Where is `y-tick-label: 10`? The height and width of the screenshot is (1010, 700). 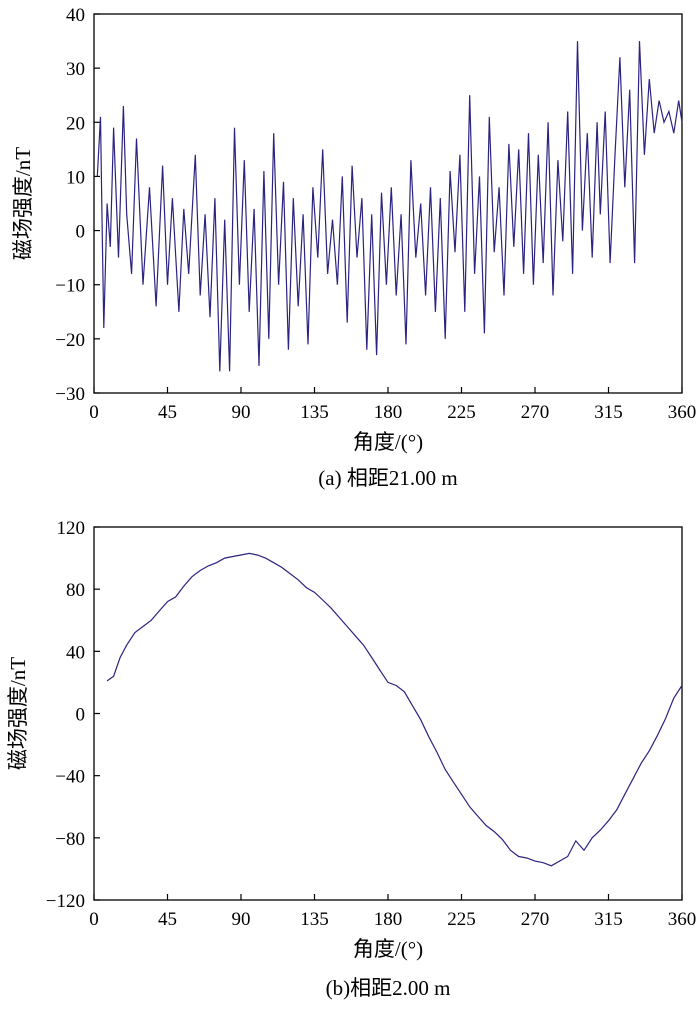 y-tick-label: 10 is located at coordinates (75, 177).